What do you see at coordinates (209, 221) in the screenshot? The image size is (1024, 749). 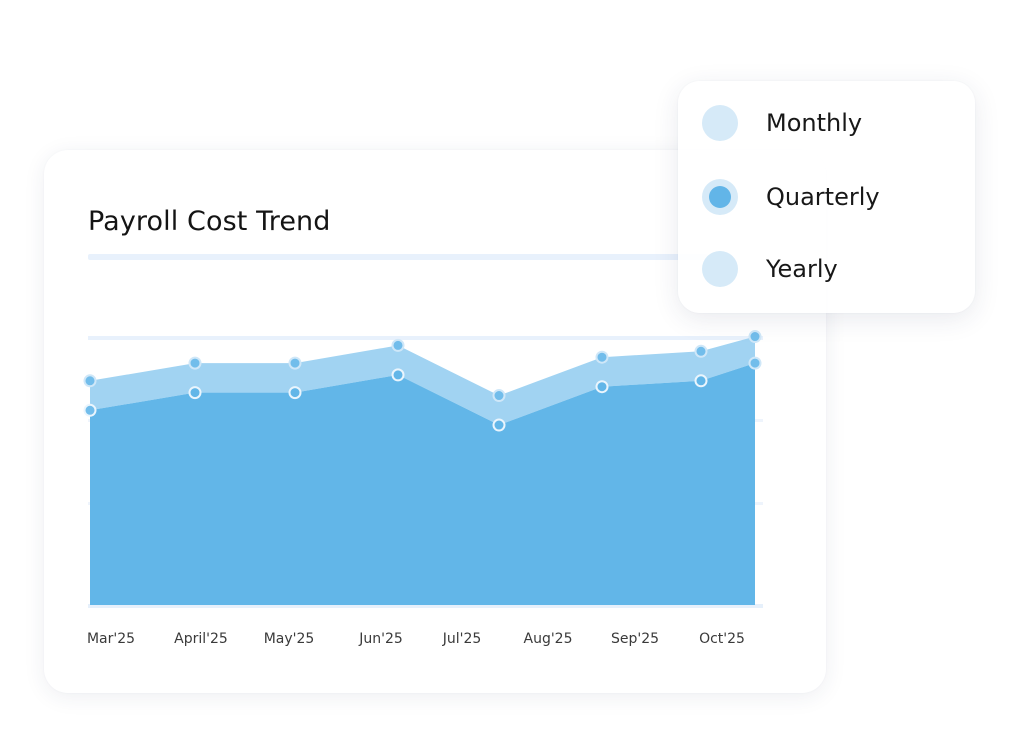 I see `chart-title: Payroll Cost Trend` at bounding box center [209, 221].